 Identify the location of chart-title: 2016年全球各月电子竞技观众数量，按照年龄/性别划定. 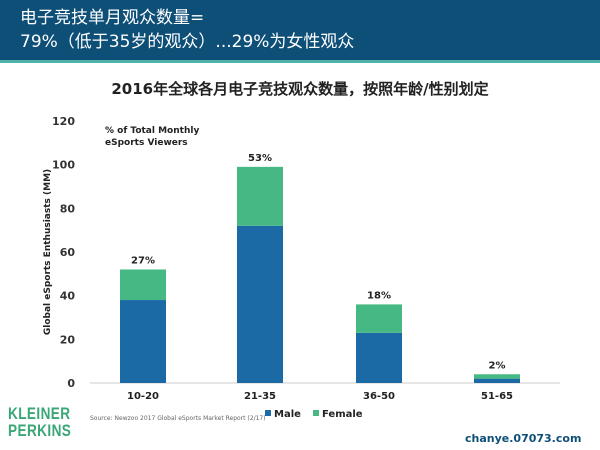
(300, 89).